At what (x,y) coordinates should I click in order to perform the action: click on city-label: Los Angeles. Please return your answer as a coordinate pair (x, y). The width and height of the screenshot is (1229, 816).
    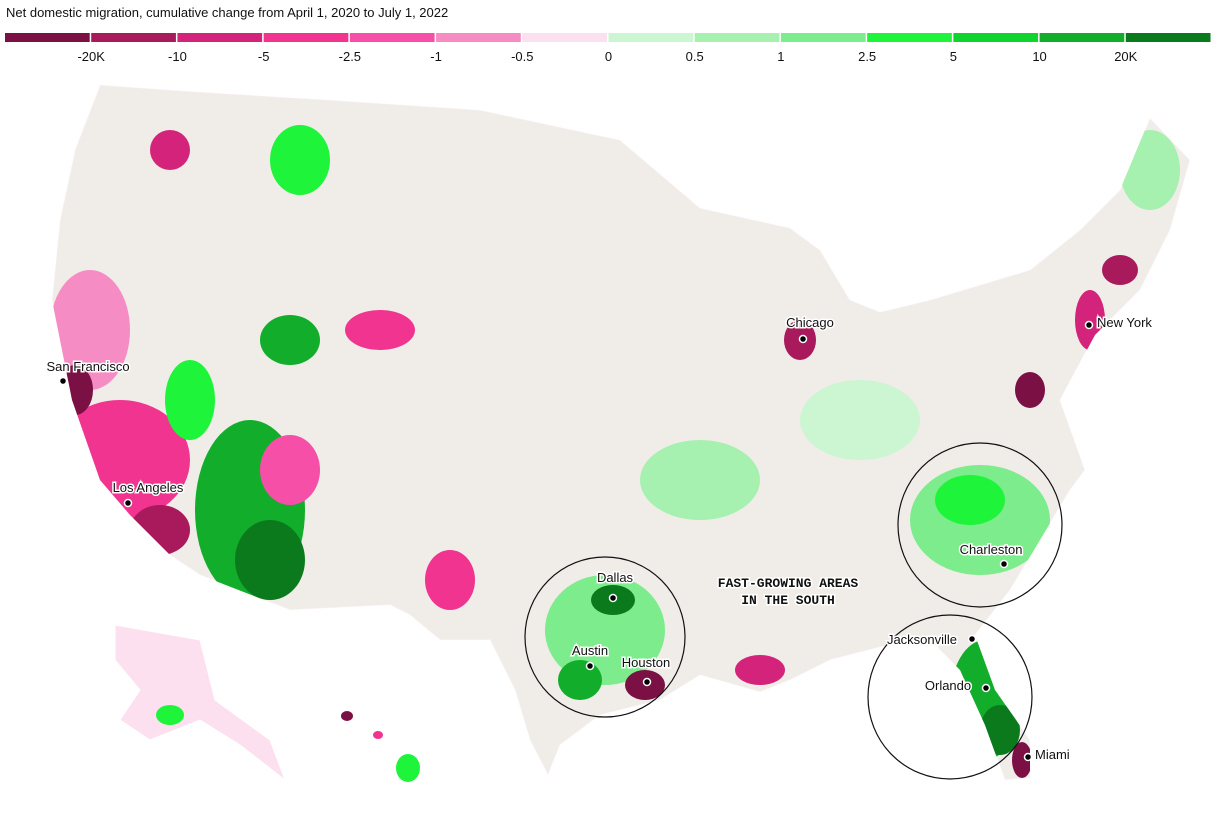
    Looking at the image, I should click on (148, 487).